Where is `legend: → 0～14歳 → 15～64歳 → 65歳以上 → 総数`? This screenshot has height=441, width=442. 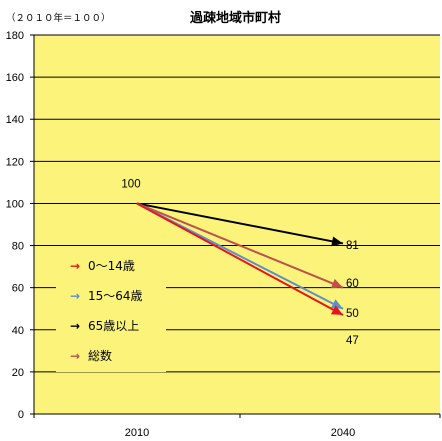
legend: → 0～14歳 → 15～64歳 → 65歳以上 → 総数 is located at coordinates (111, 312).